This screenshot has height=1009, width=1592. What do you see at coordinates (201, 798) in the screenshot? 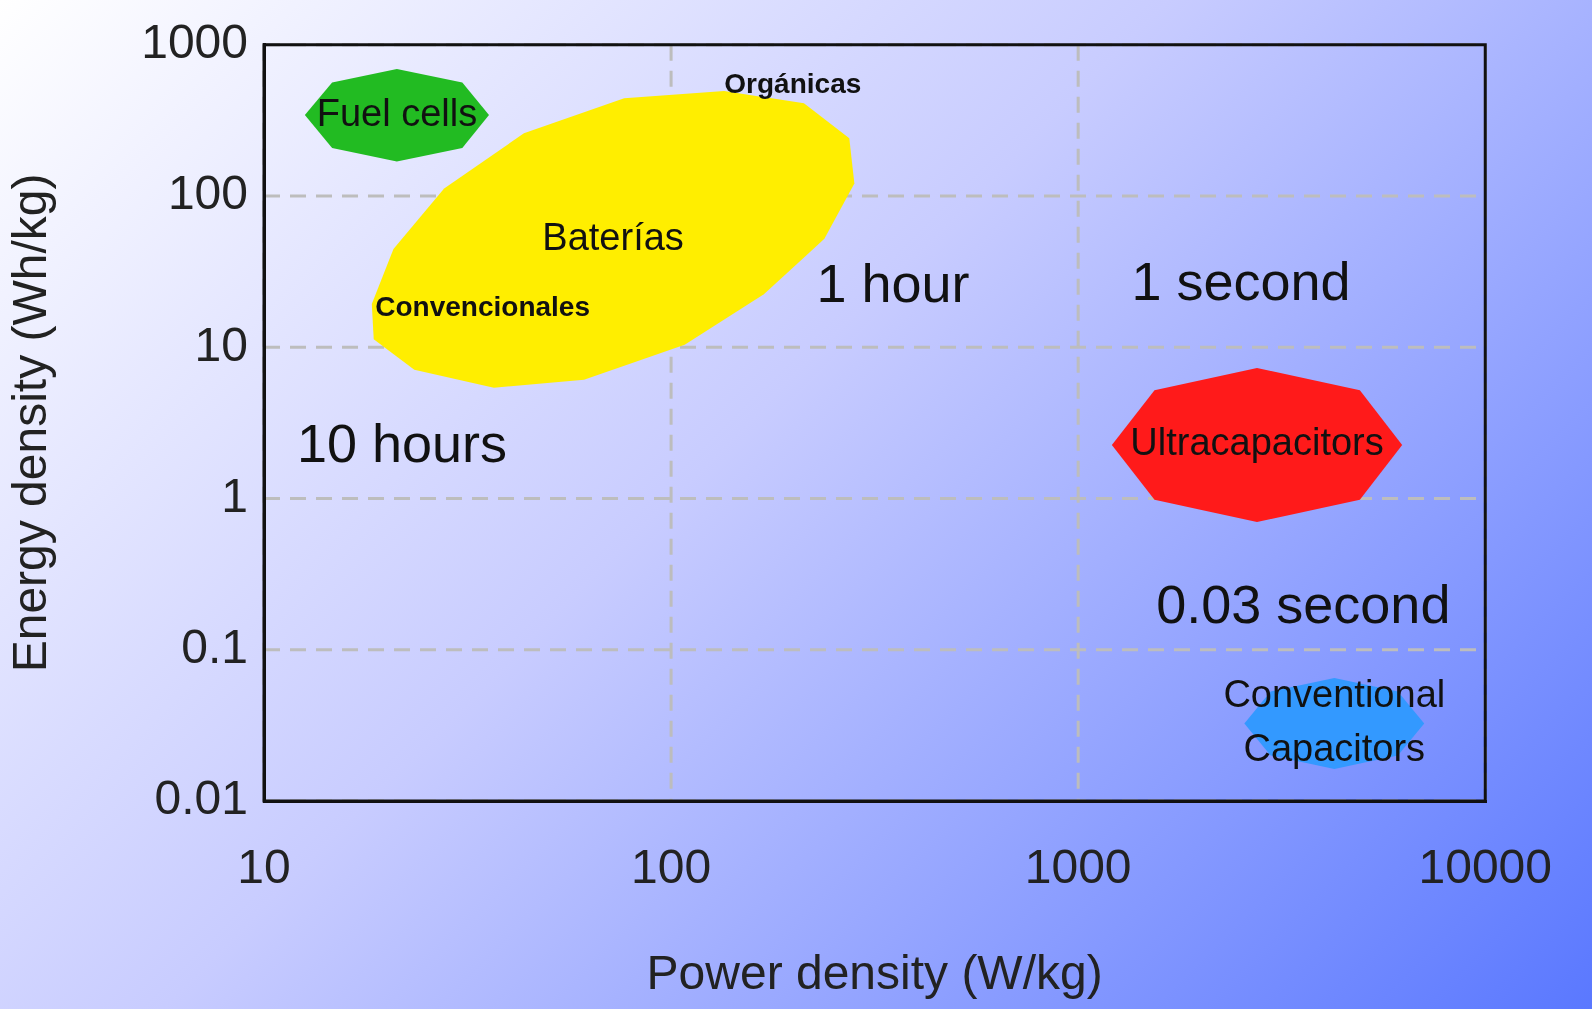
I see `y-tick-label: 0.01` at bounding box center [201, 798].